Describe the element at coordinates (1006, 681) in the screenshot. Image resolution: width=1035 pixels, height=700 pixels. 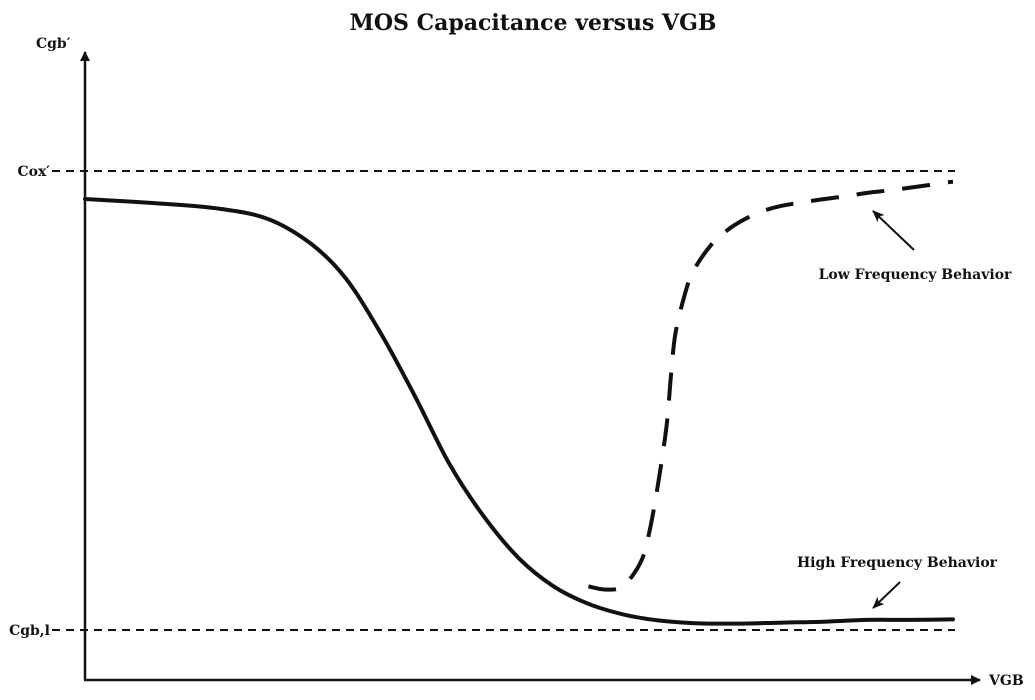
I see `x-axis-label: VGB` at that location.